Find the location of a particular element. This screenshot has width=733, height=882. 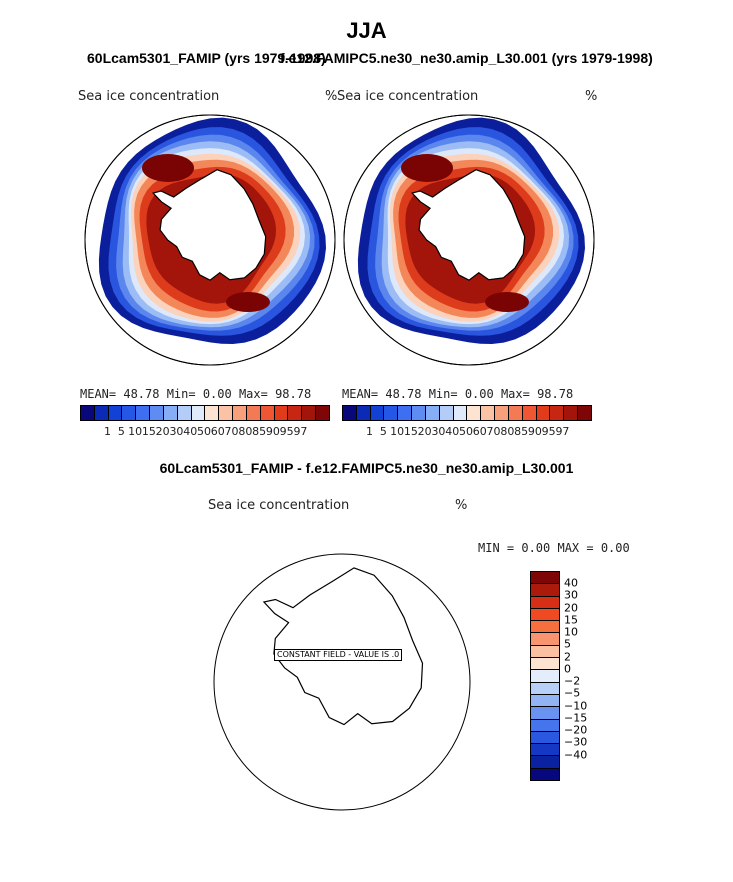

diff-map-boundary is located at coordinates (342, 682).